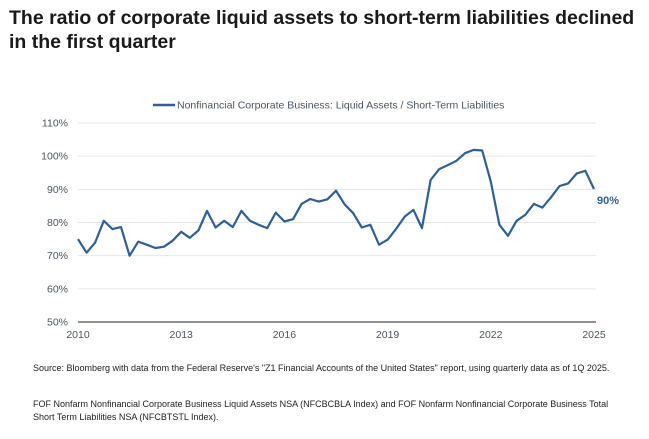 This screenshot has width=649, height=439. What do you see at coordinates (491, 335) in the screenshot?
I see `x-tick-label: 2022` at bounding box center [491, 335].